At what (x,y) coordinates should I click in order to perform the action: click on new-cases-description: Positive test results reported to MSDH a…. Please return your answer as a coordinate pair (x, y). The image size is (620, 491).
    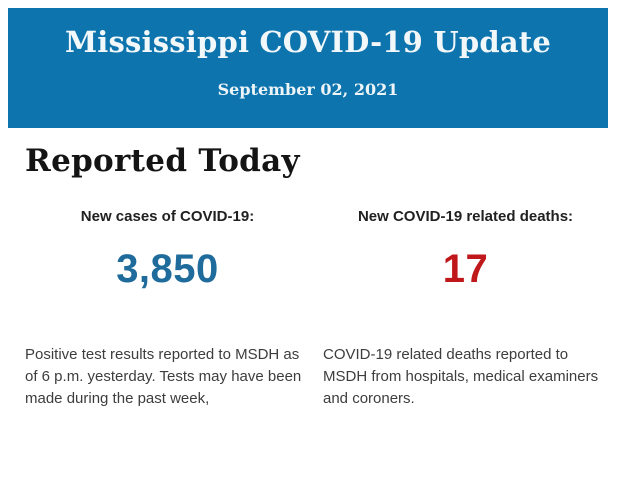
    Looking at the image, I should click on (163, 376).